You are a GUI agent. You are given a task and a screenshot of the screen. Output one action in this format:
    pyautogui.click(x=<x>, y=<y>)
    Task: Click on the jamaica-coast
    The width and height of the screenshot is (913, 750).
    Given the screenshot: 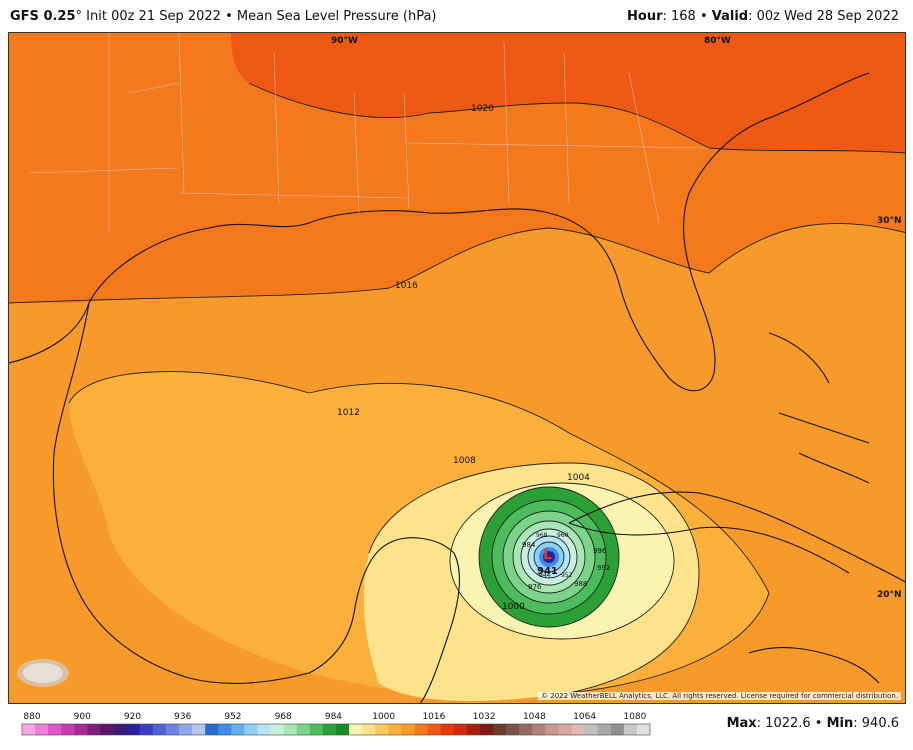 What is the action you would take?
    pyautogui.click(x=814, y=665)
    